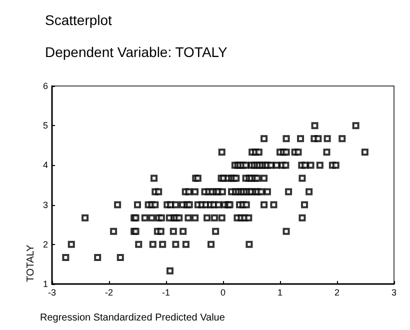 This screenshot has width=410, height=330. I want to click on x-tick-label: -2, so click(109, 293).